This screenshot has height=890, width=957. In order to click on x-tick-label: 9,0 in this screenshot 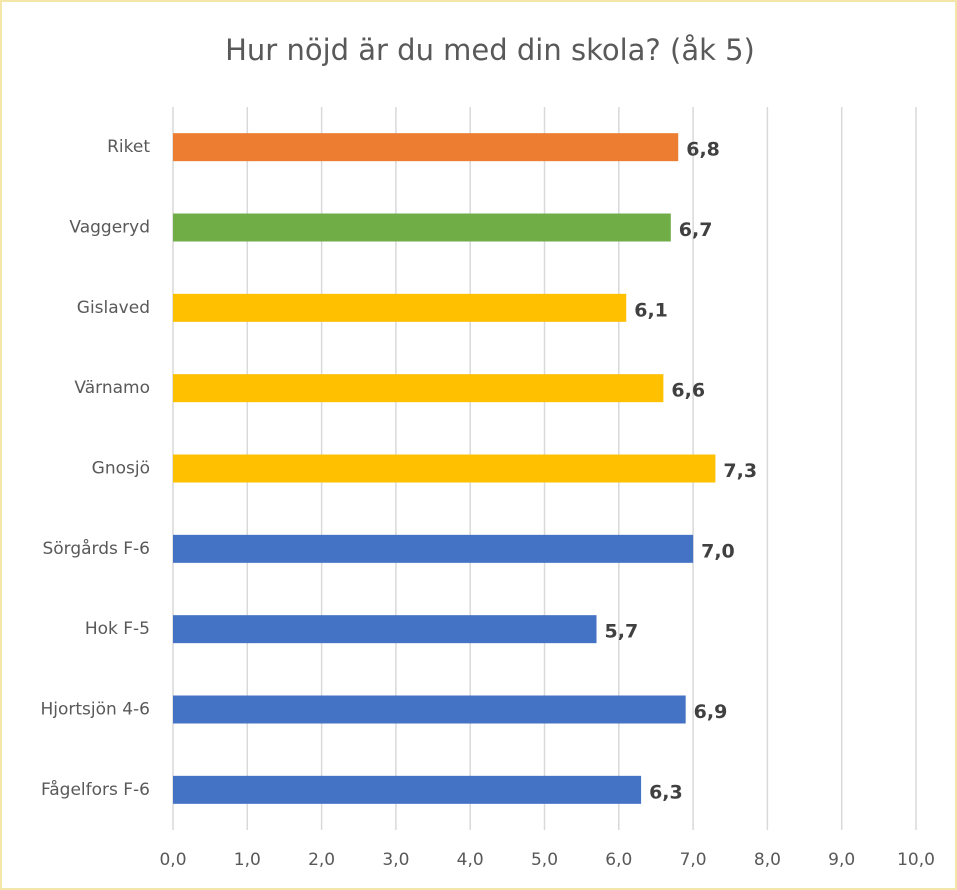, I will do `click(841, 860)`.